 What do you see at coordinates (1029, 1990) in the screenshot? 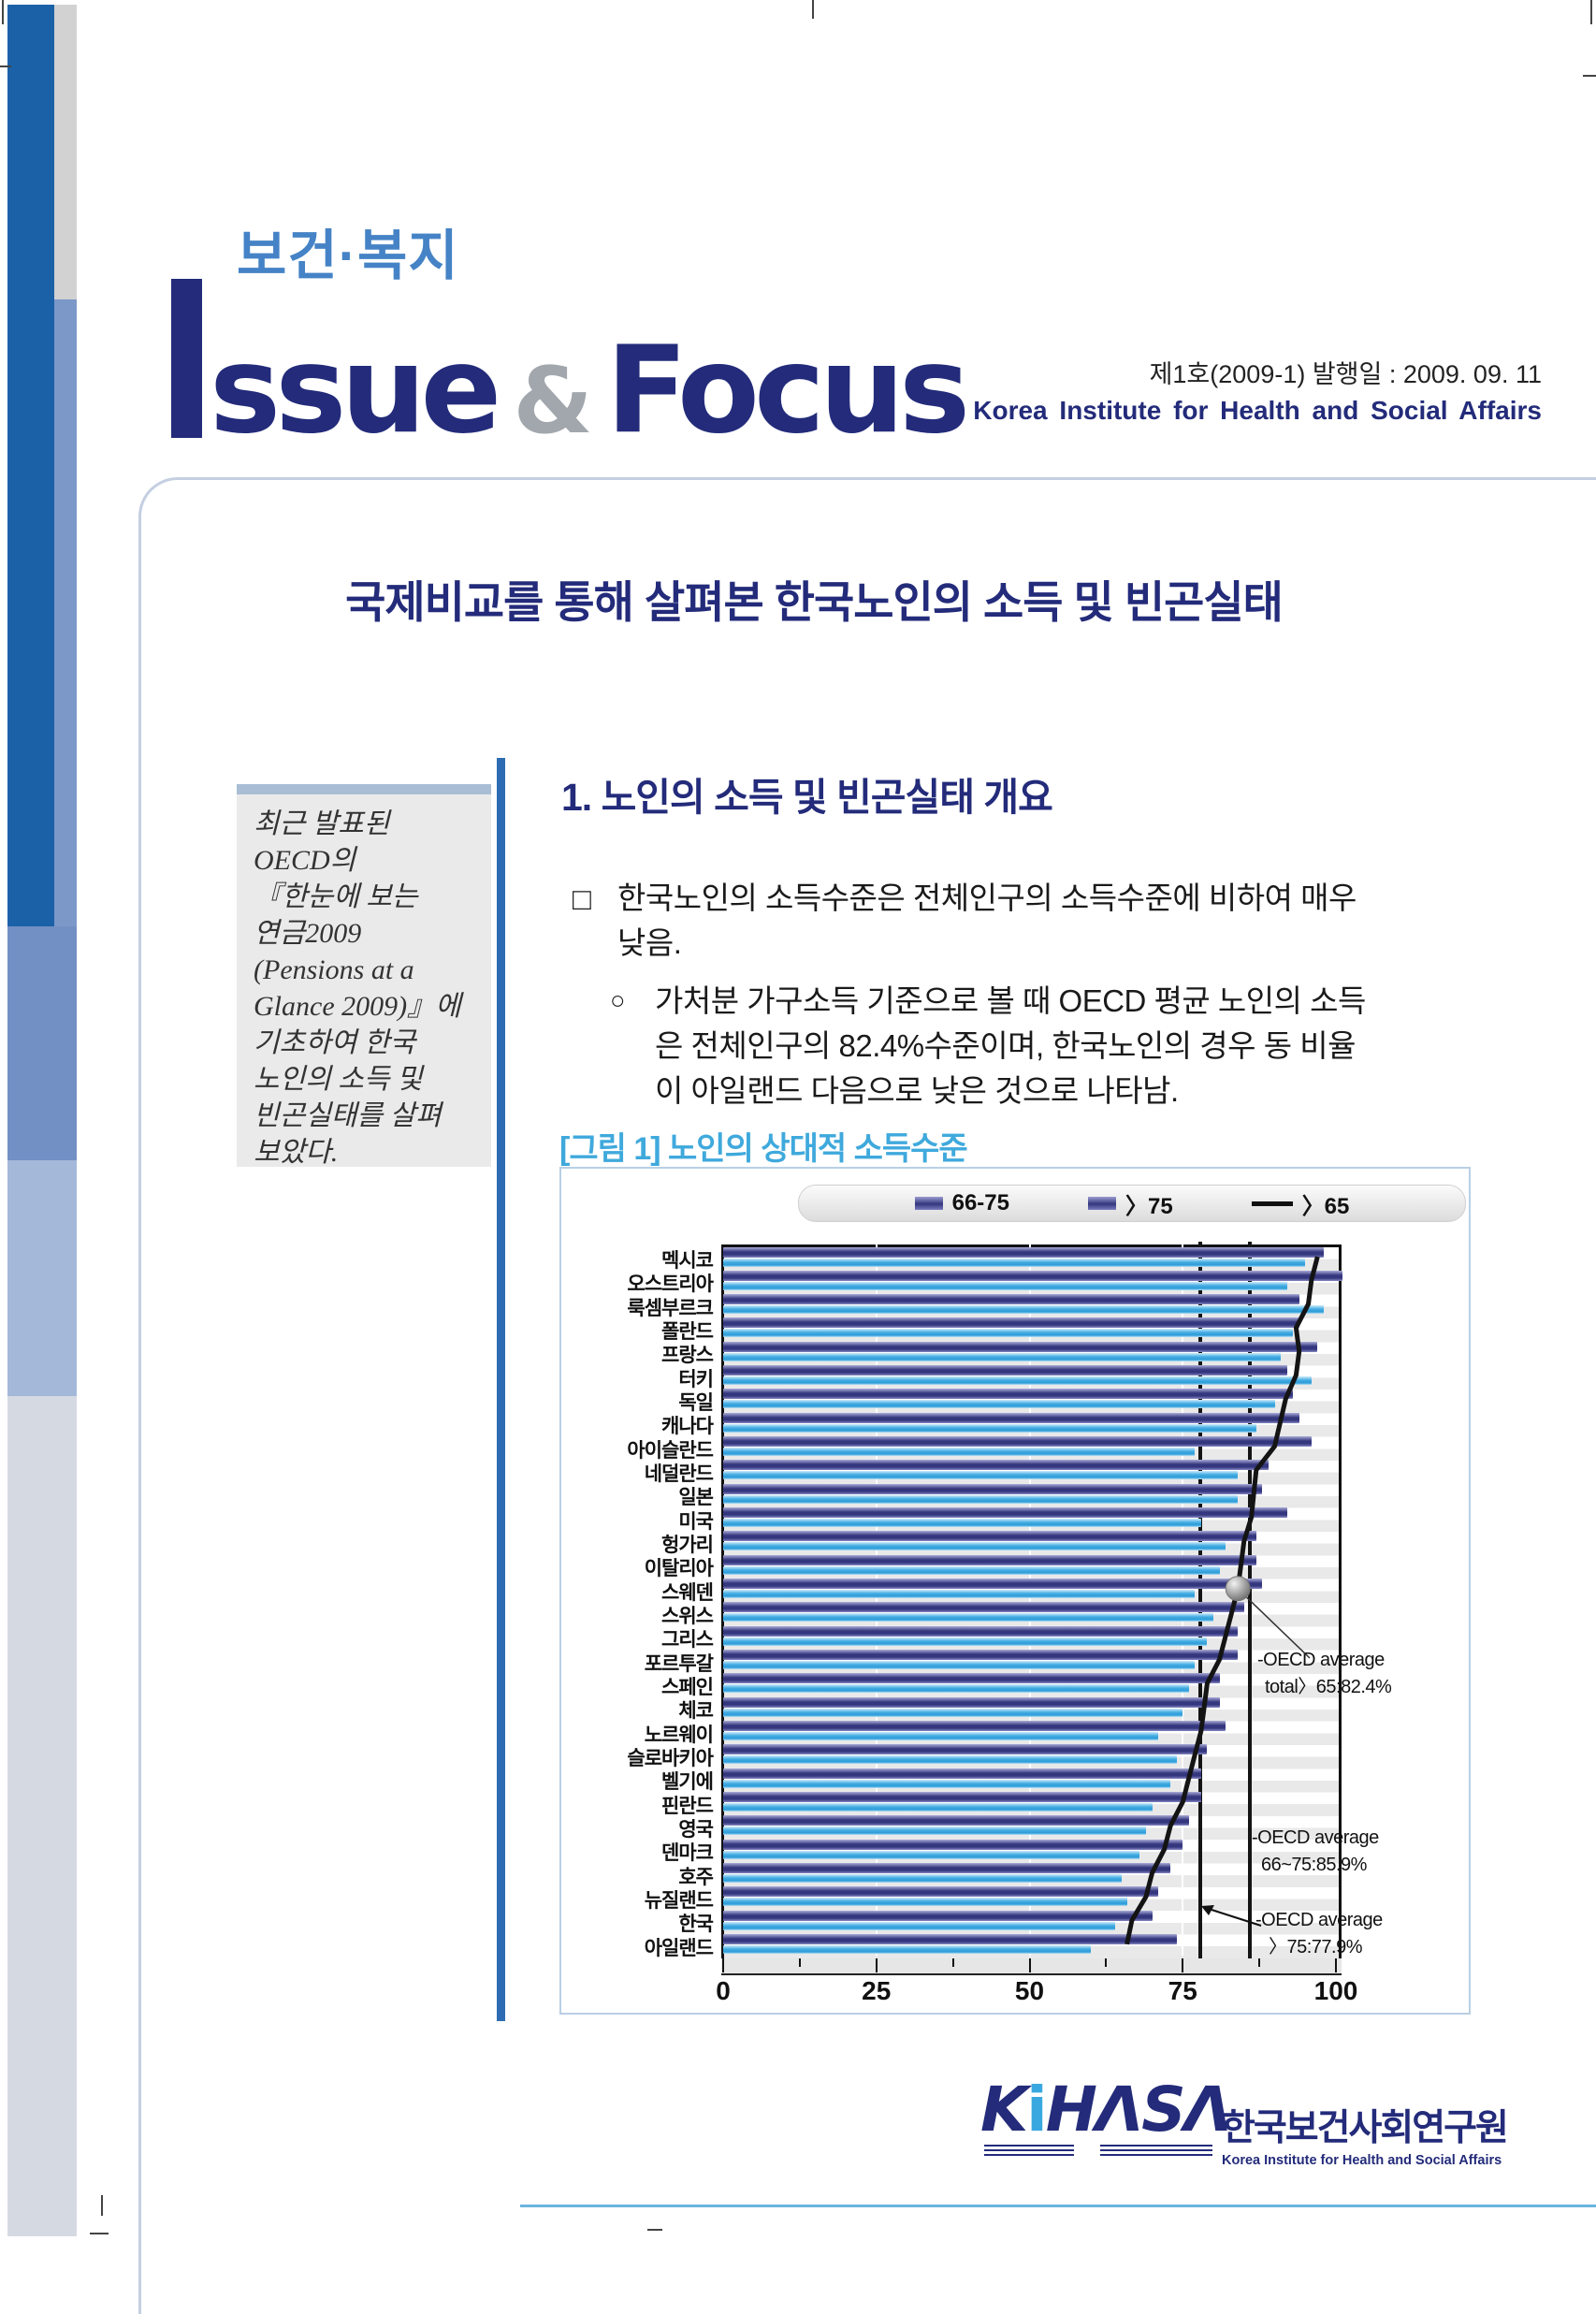
I see `axis-label-50: 50` at bounding box center [1029, 1990].